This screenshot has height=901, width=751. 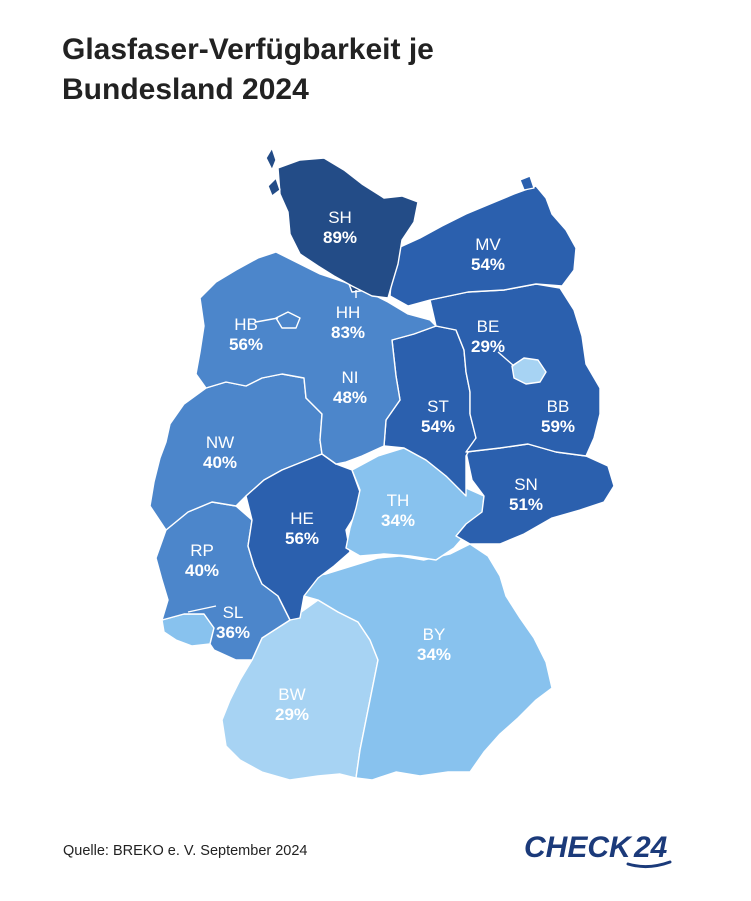 What do you see at coordinates (340, 217) in the screenshot?
I see `state-code-label: SH` at bounding box center [340, 217].